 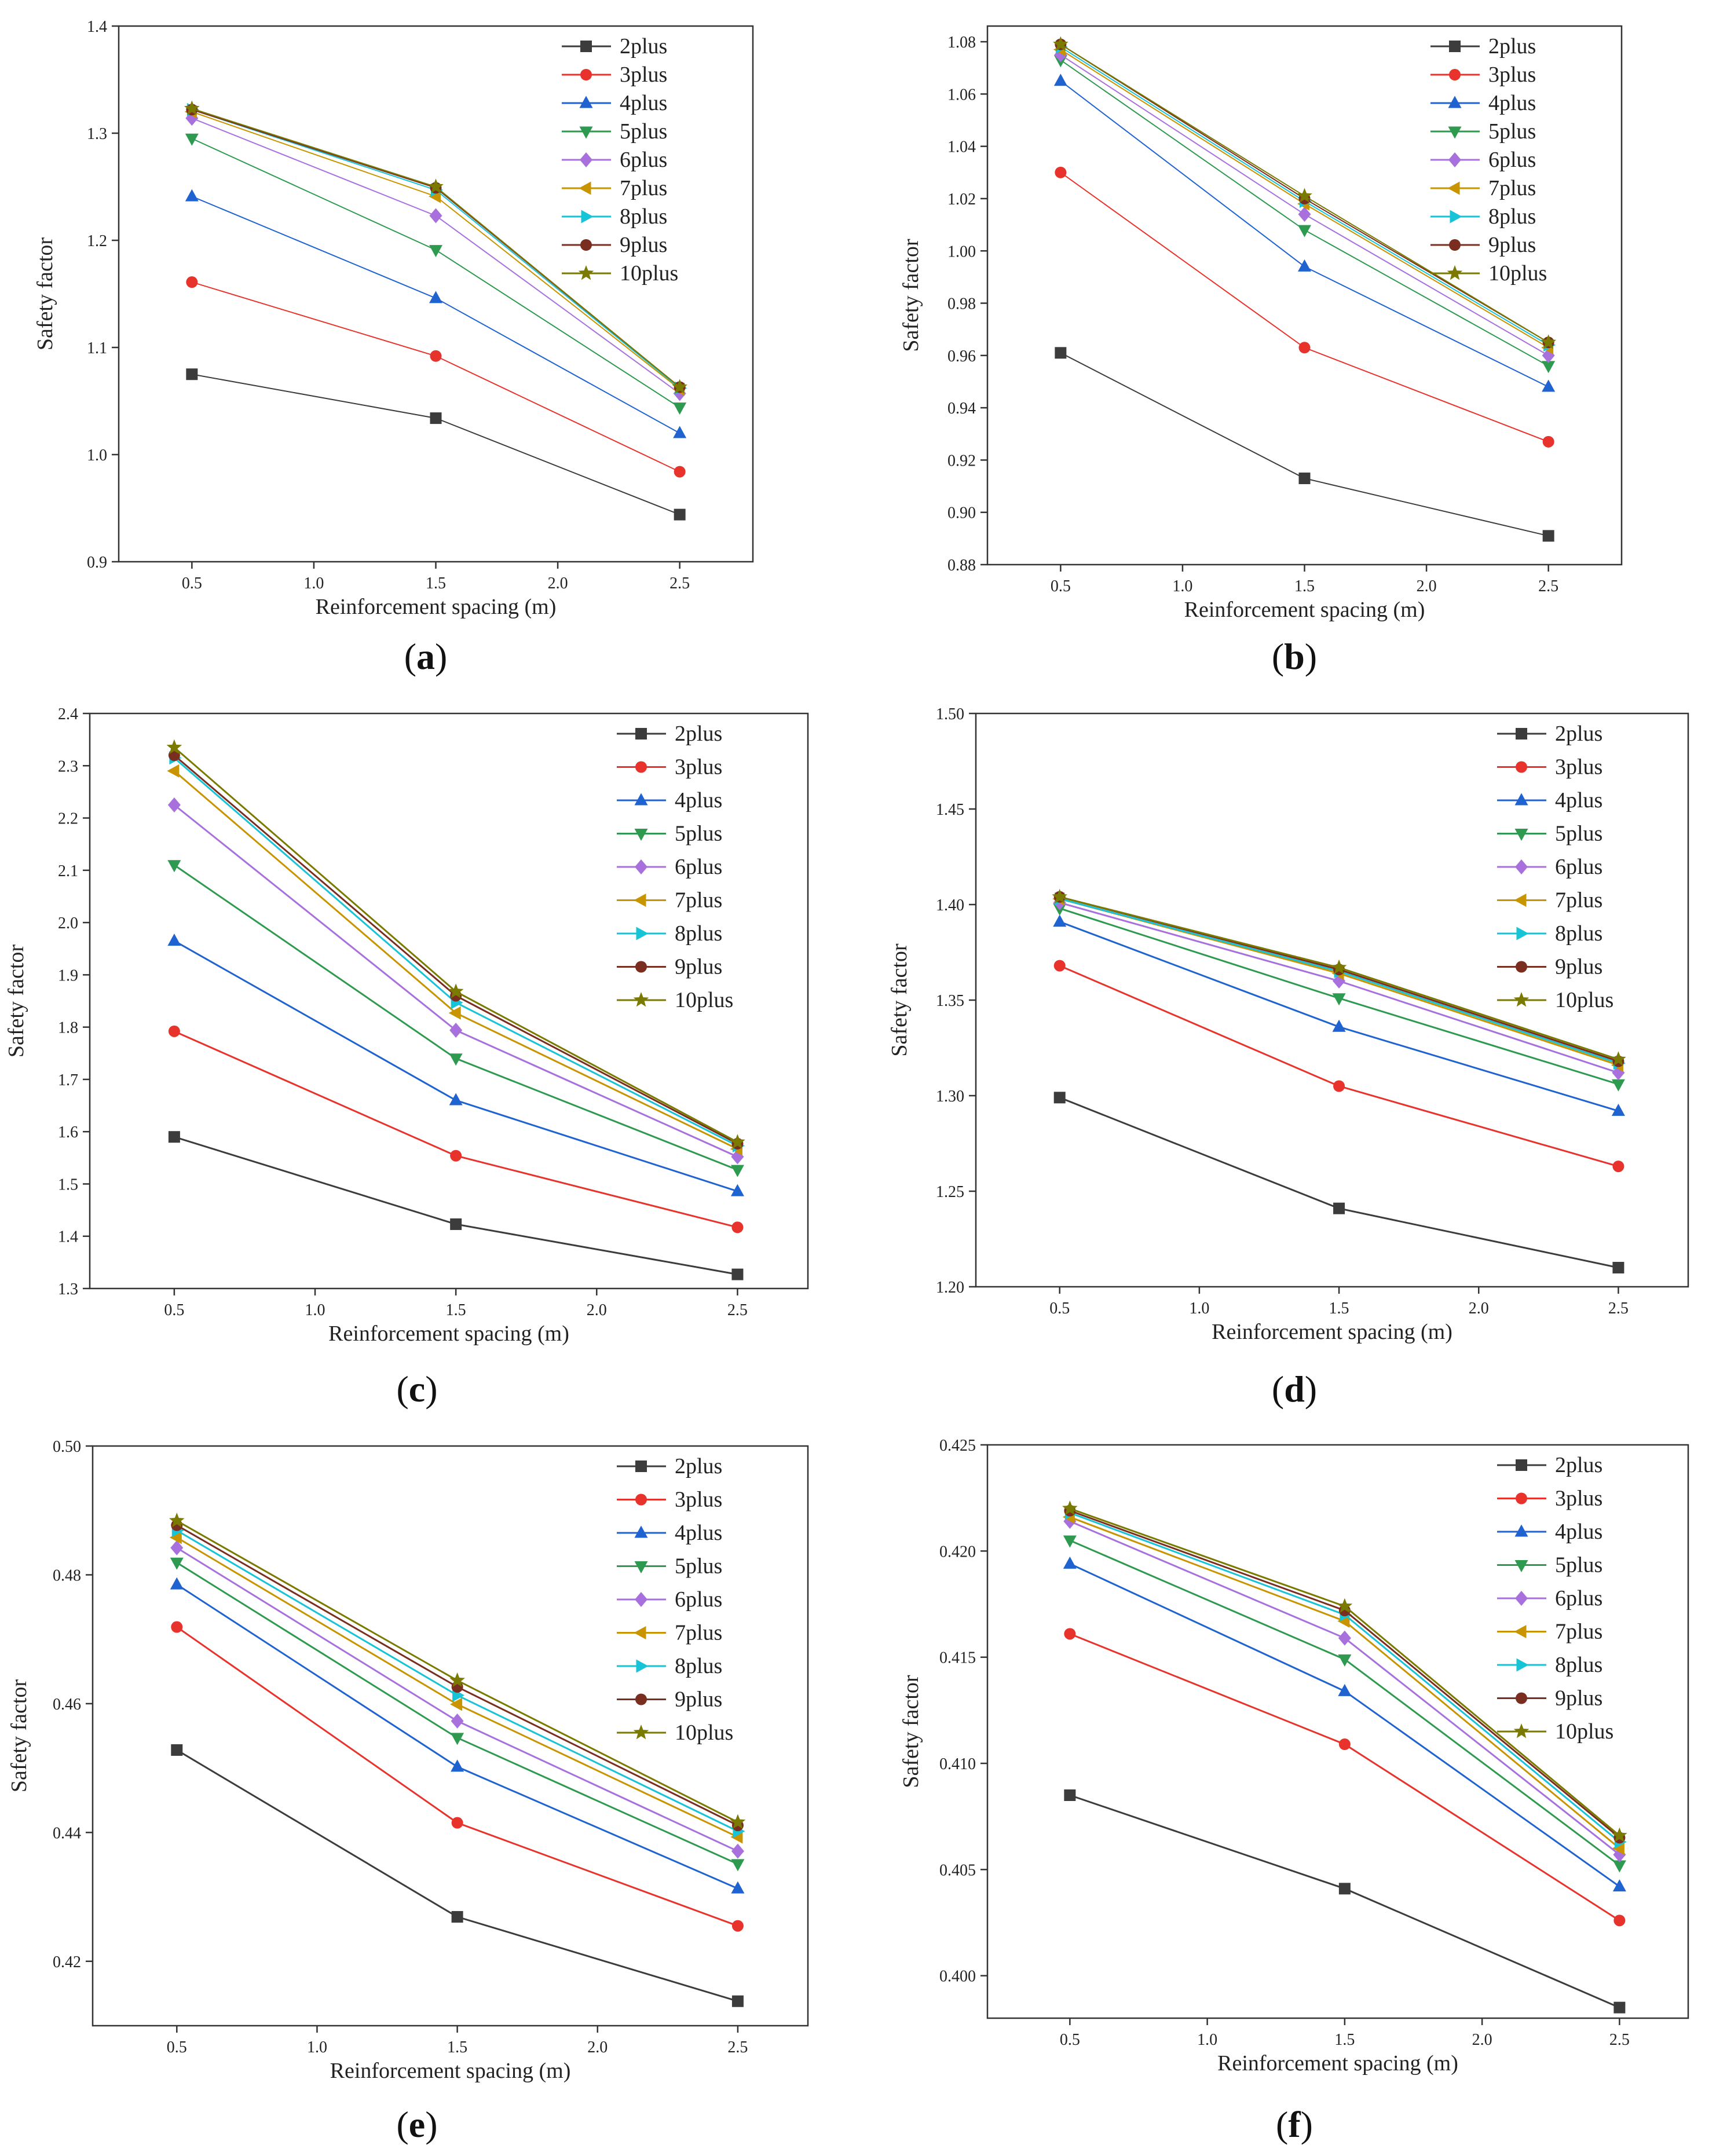 I want to click on y-tick-label: 1.7, so click(x=68, y=1080).